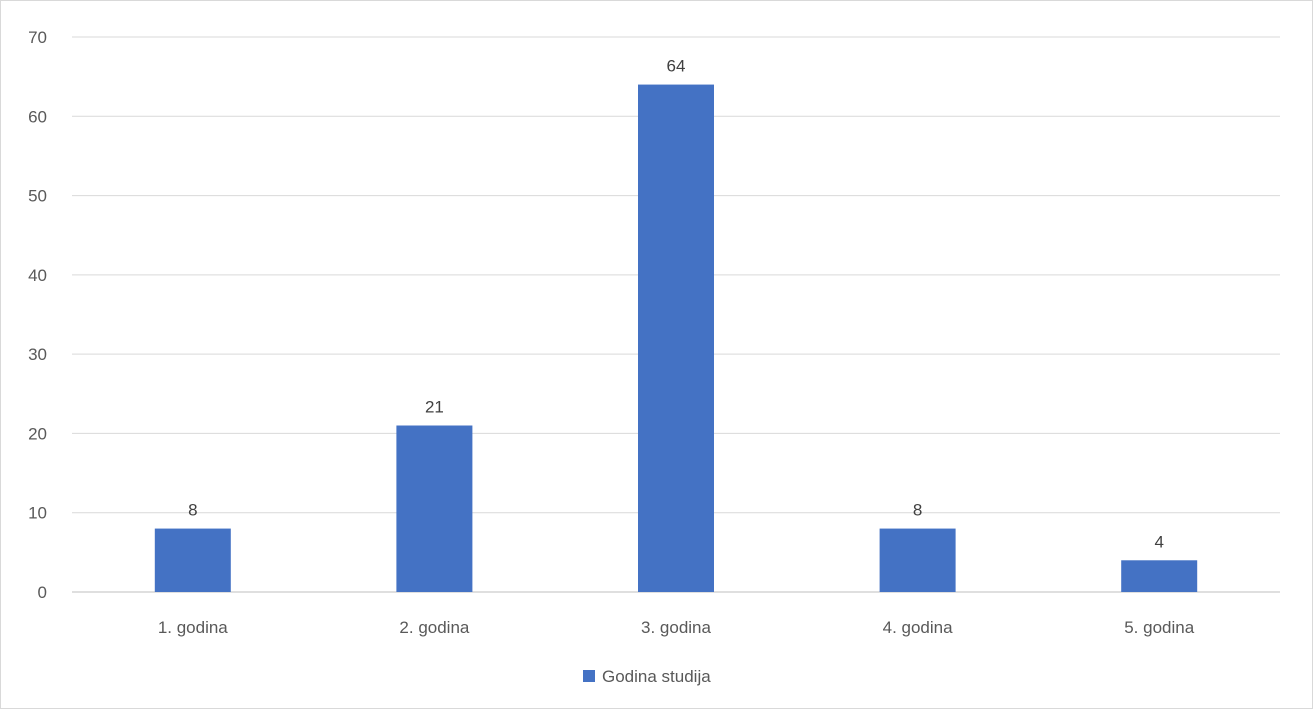  Describe the element at coordinates (37, 315) in the screenshot. I see `y-axis-ticks: 0 10 20 30 40 50 60 70` at that location.